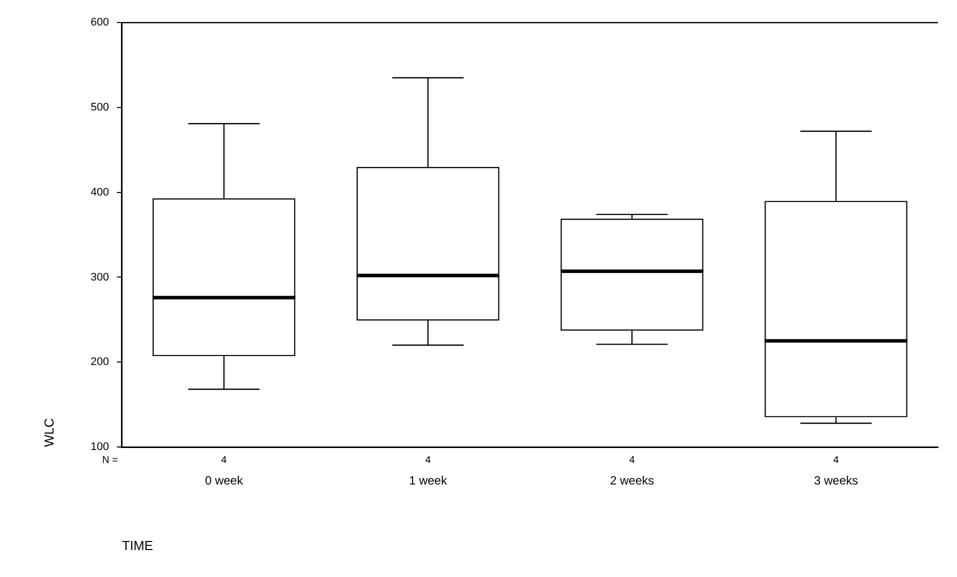  I want to click on y-tick-label: 600, so click(99, 22).